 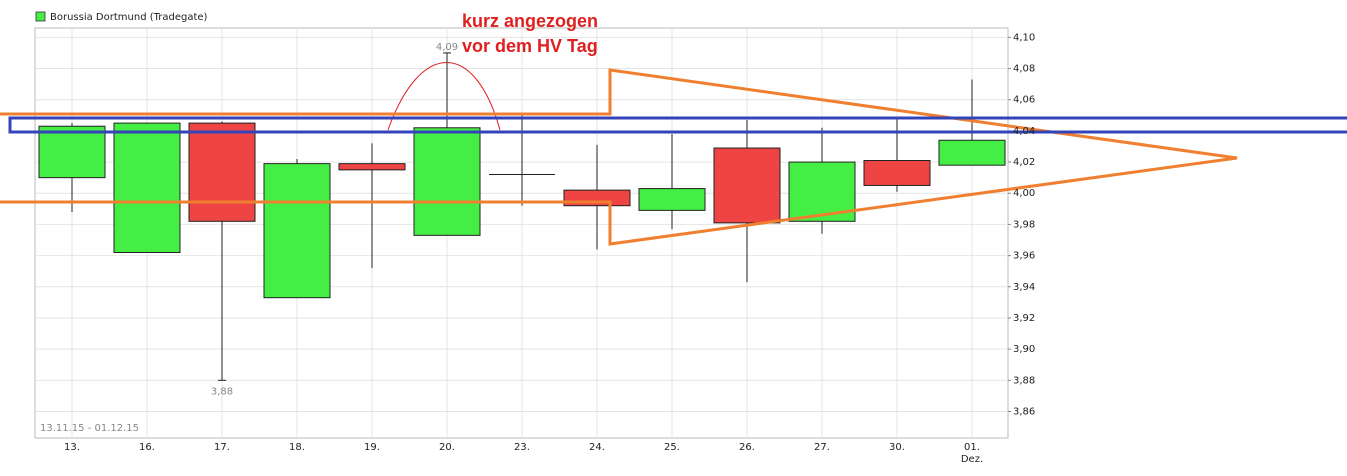 I want to click on y-tick-label: 3,88, so click(x=1024, y=380).